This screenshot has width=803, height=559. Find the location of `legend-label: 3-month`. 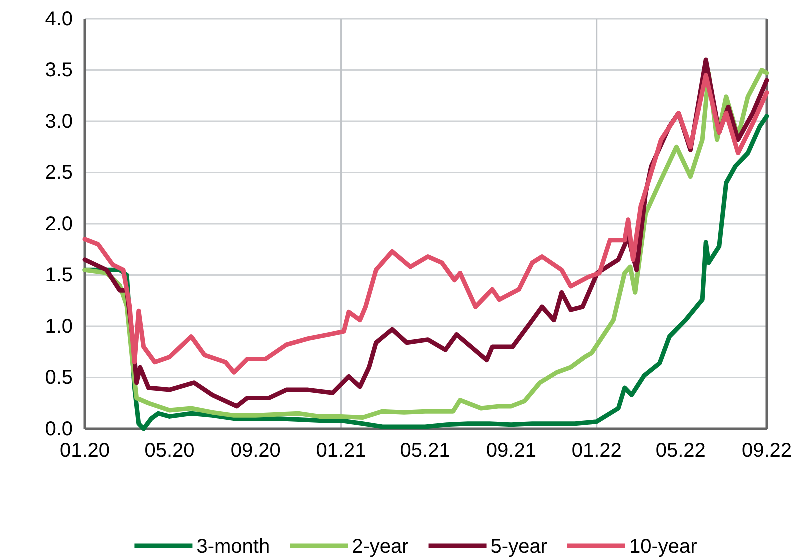

legend-label: 3-month is located at coordinates (233, 547).